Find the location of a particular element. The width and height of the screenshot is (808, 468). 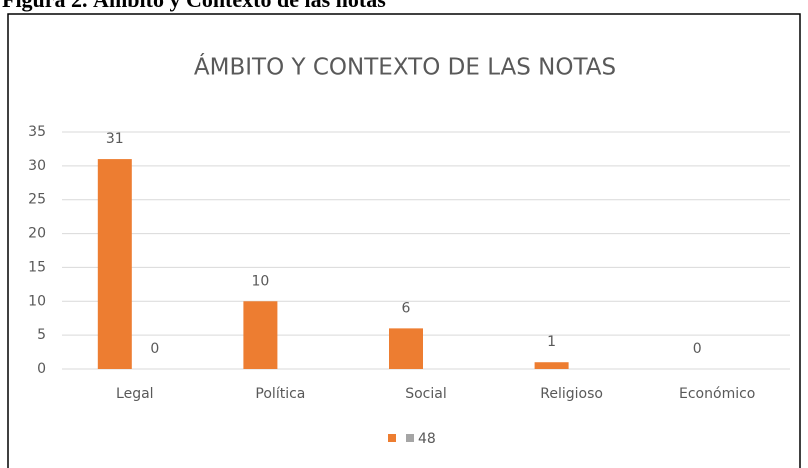

y-tick-label: 5 is located at coordinates (41, 335).